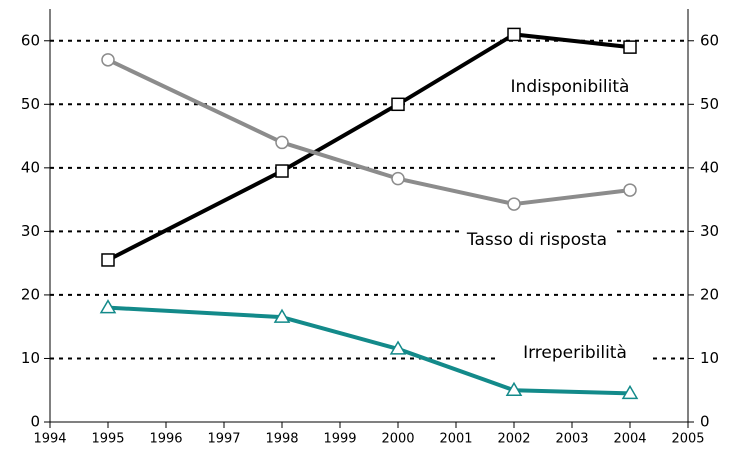 The width and height of the screenshot is (732, 461). I want to click on x-tick-label: 2003, so click(571, 439).